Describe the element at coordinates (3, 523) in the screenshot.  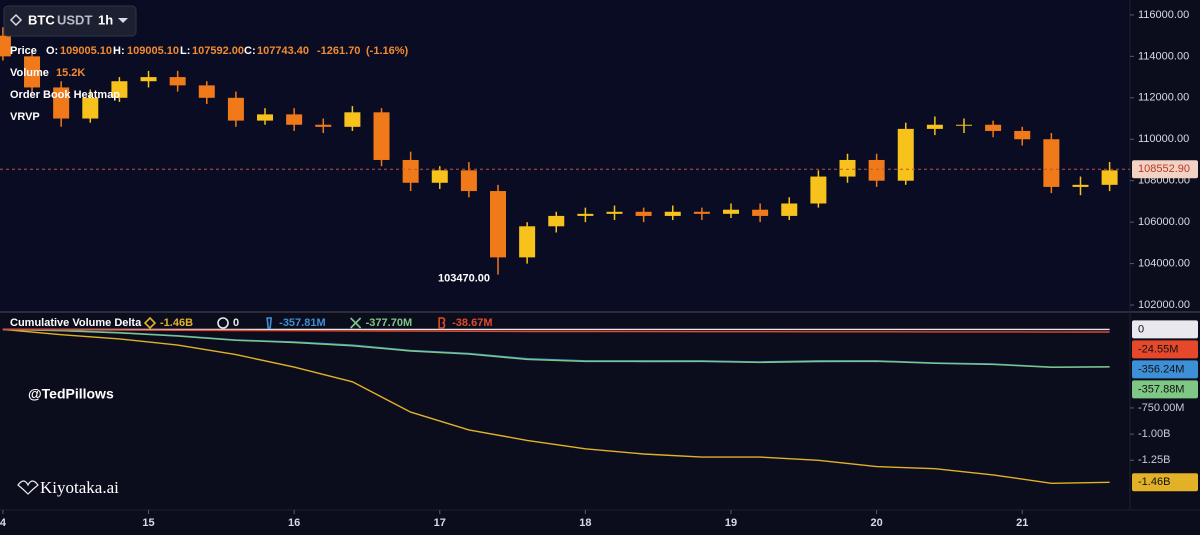
I see `x-tick-label: 4` at that location.